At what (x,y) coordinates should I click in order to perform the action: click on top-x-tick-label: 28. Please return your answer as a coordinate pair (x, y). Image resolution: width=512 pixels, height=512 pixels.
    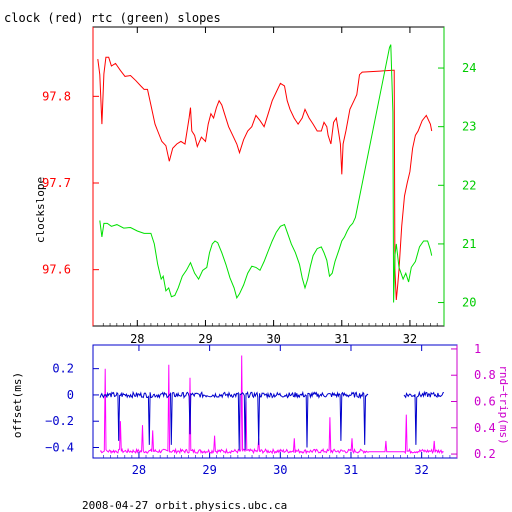
    Looking at the image, I should click on (137, 339).